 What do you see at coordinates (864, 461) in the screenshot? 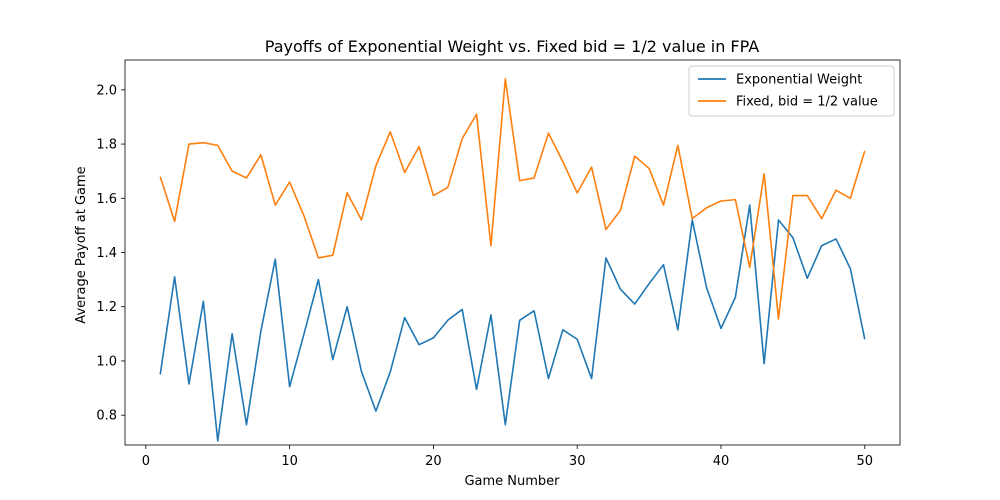
I see `x-tick-label: 50` at bounding box center [864, 461].